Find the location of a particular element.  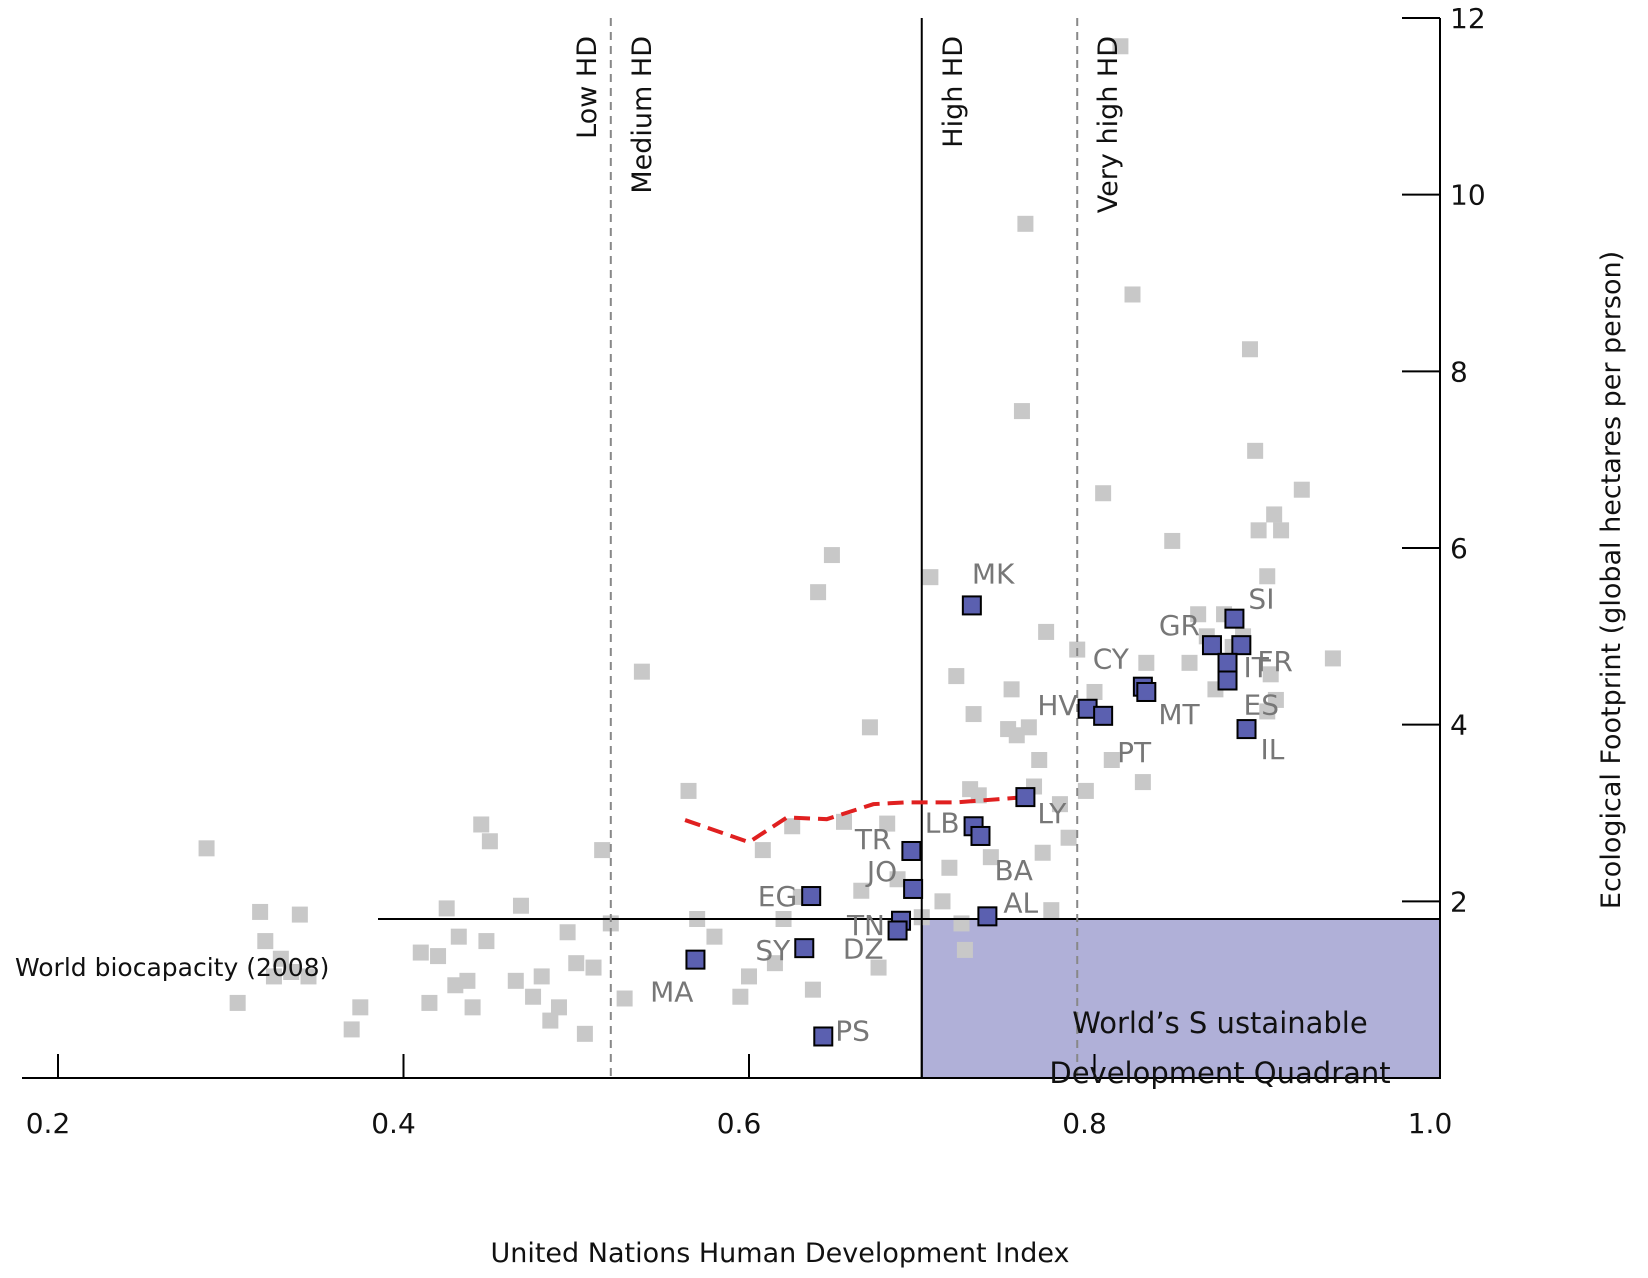

highlighted-point-eg is located at coordinates (811, 896).